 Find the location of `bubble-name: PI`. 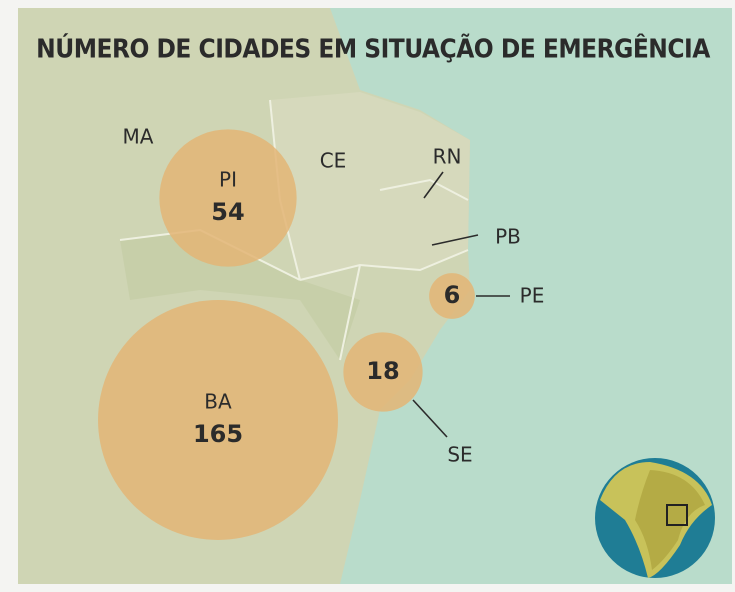

bubble-name: PI is located at coordinates (228, 180).